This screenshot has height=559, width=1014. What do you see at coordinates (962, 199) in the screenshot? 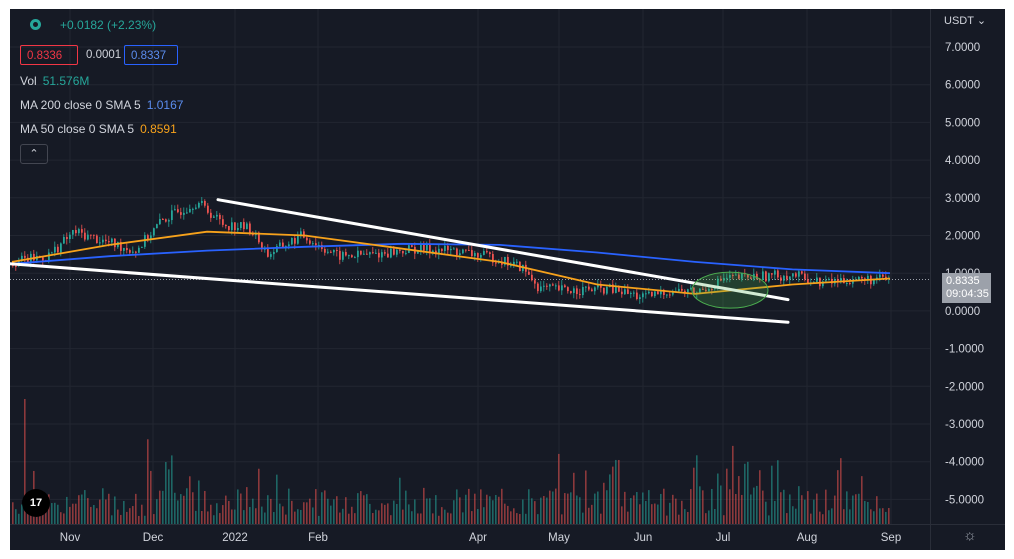
I see `price-tick-label: 3.0000` at bounding box center [962, 199].